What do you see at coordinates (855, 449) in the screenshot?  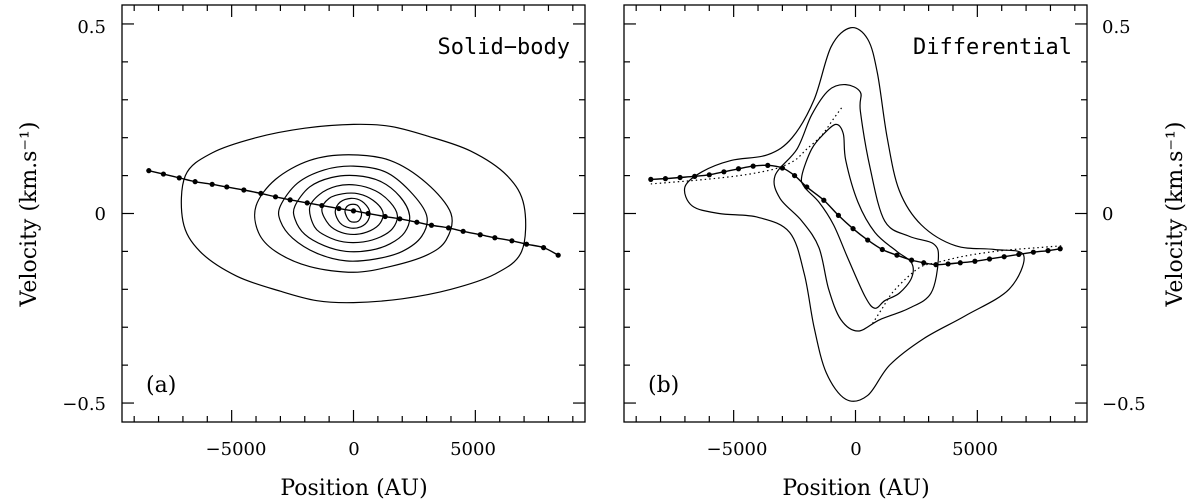 I see `panel-b-xtick-label-mid: 0` at bounding box center [855, 449].